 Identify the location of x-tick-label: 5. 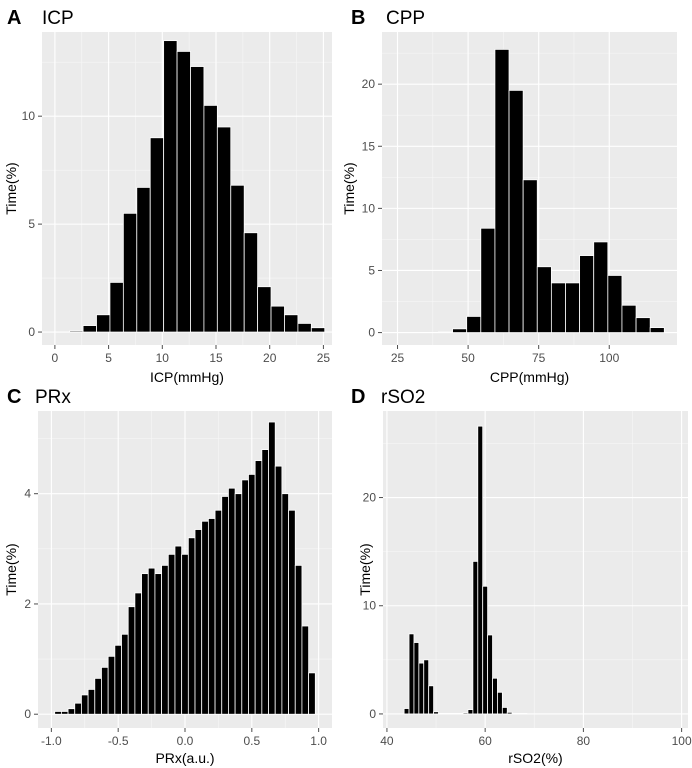
(108, 358).